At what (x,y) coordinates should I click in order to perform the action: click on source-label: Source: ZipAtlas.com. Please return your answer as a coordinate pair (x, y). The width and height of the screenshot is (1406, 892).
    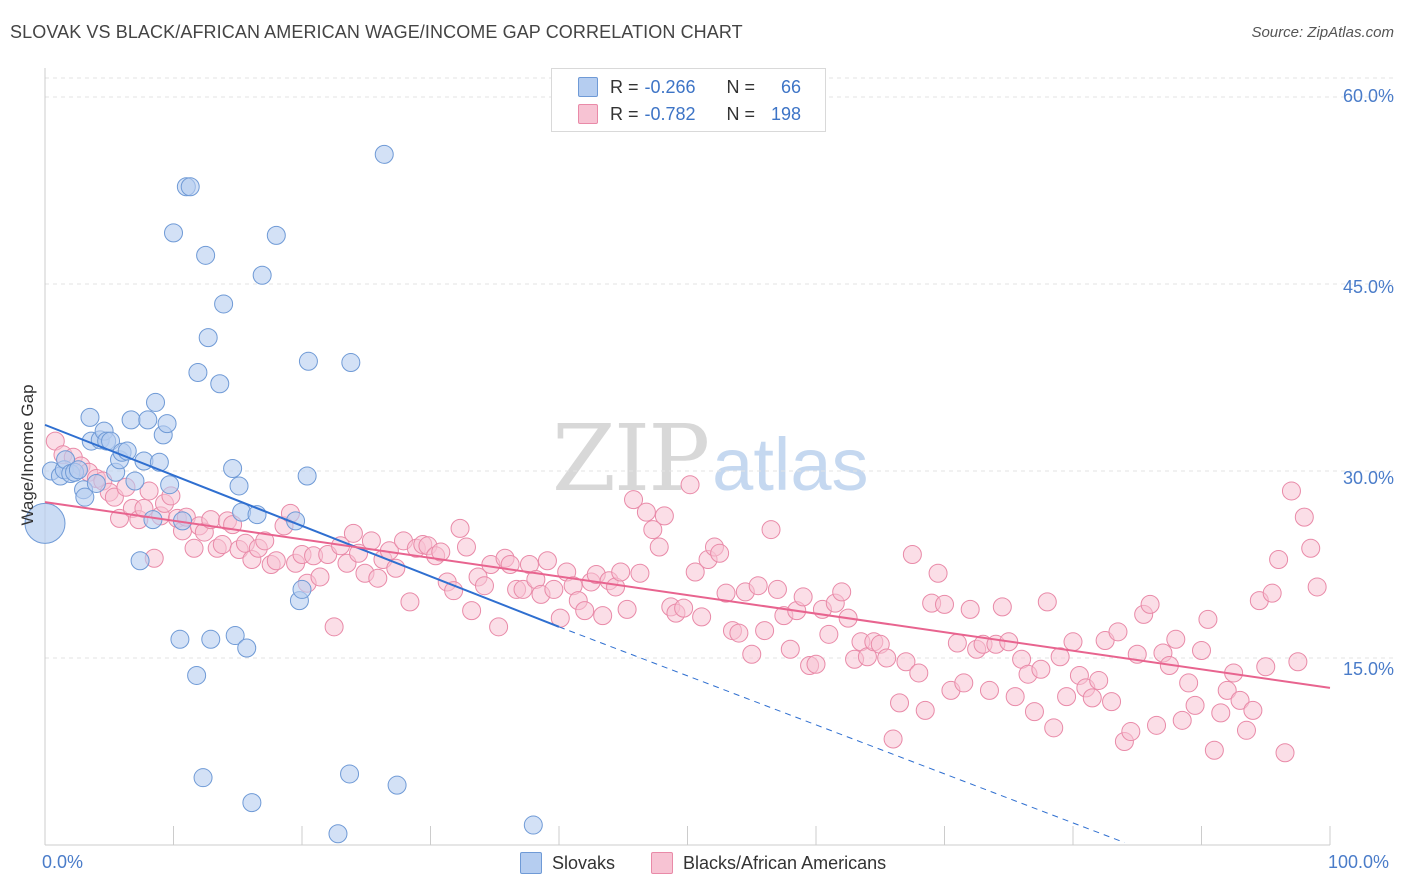
    Looking at the image, I should click on (1322, 32).